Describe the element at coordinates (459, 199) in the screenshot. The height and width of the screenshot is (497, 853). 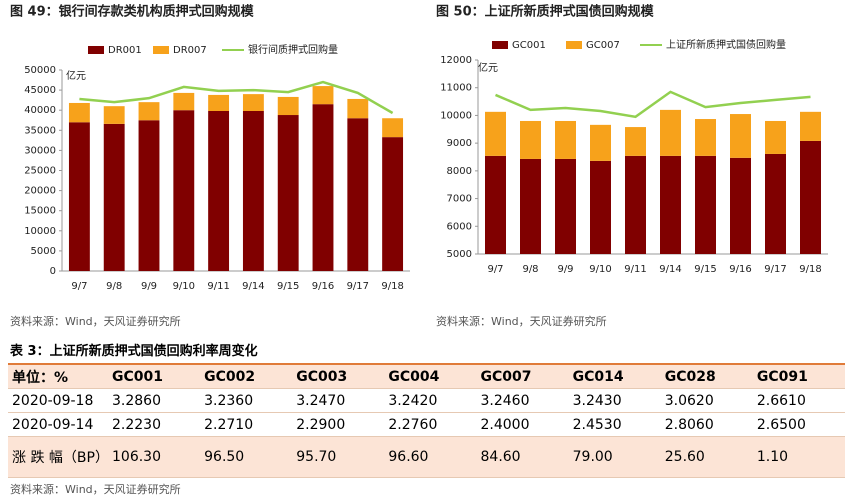
I see `y-tick-label: 7000` at that location.